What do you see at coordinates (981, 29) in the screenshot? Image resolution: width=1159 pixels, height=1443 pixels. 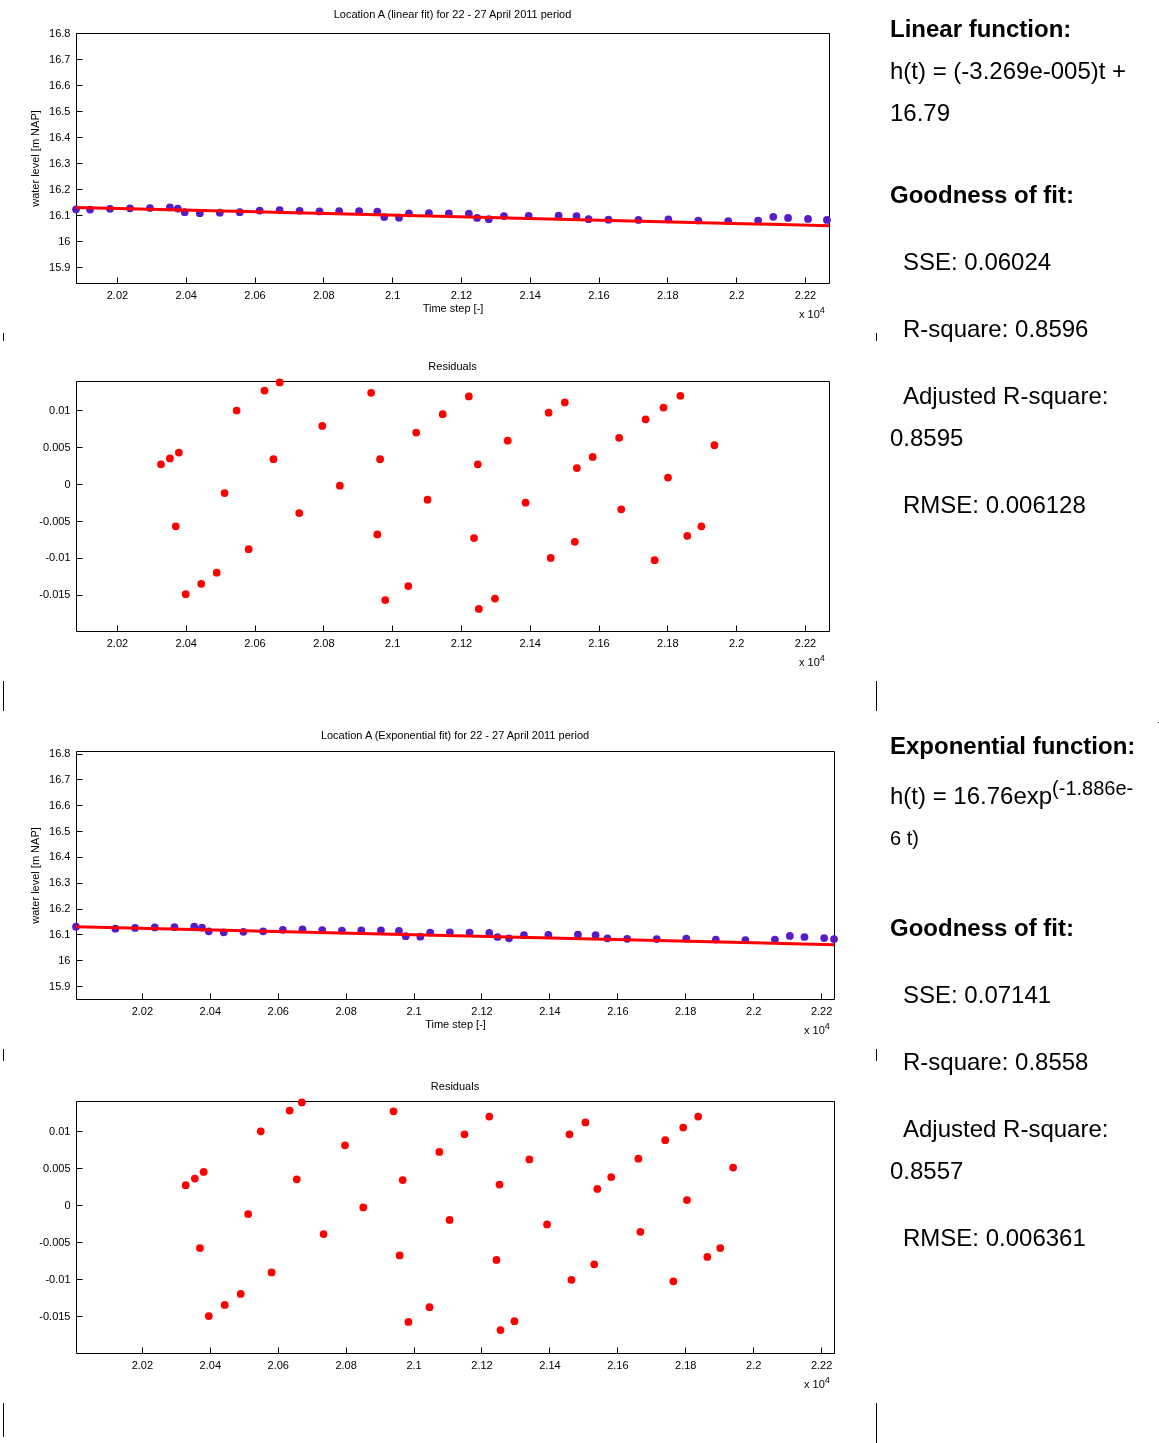 I see `text: Linear function:` at bounding box center [981, 29].